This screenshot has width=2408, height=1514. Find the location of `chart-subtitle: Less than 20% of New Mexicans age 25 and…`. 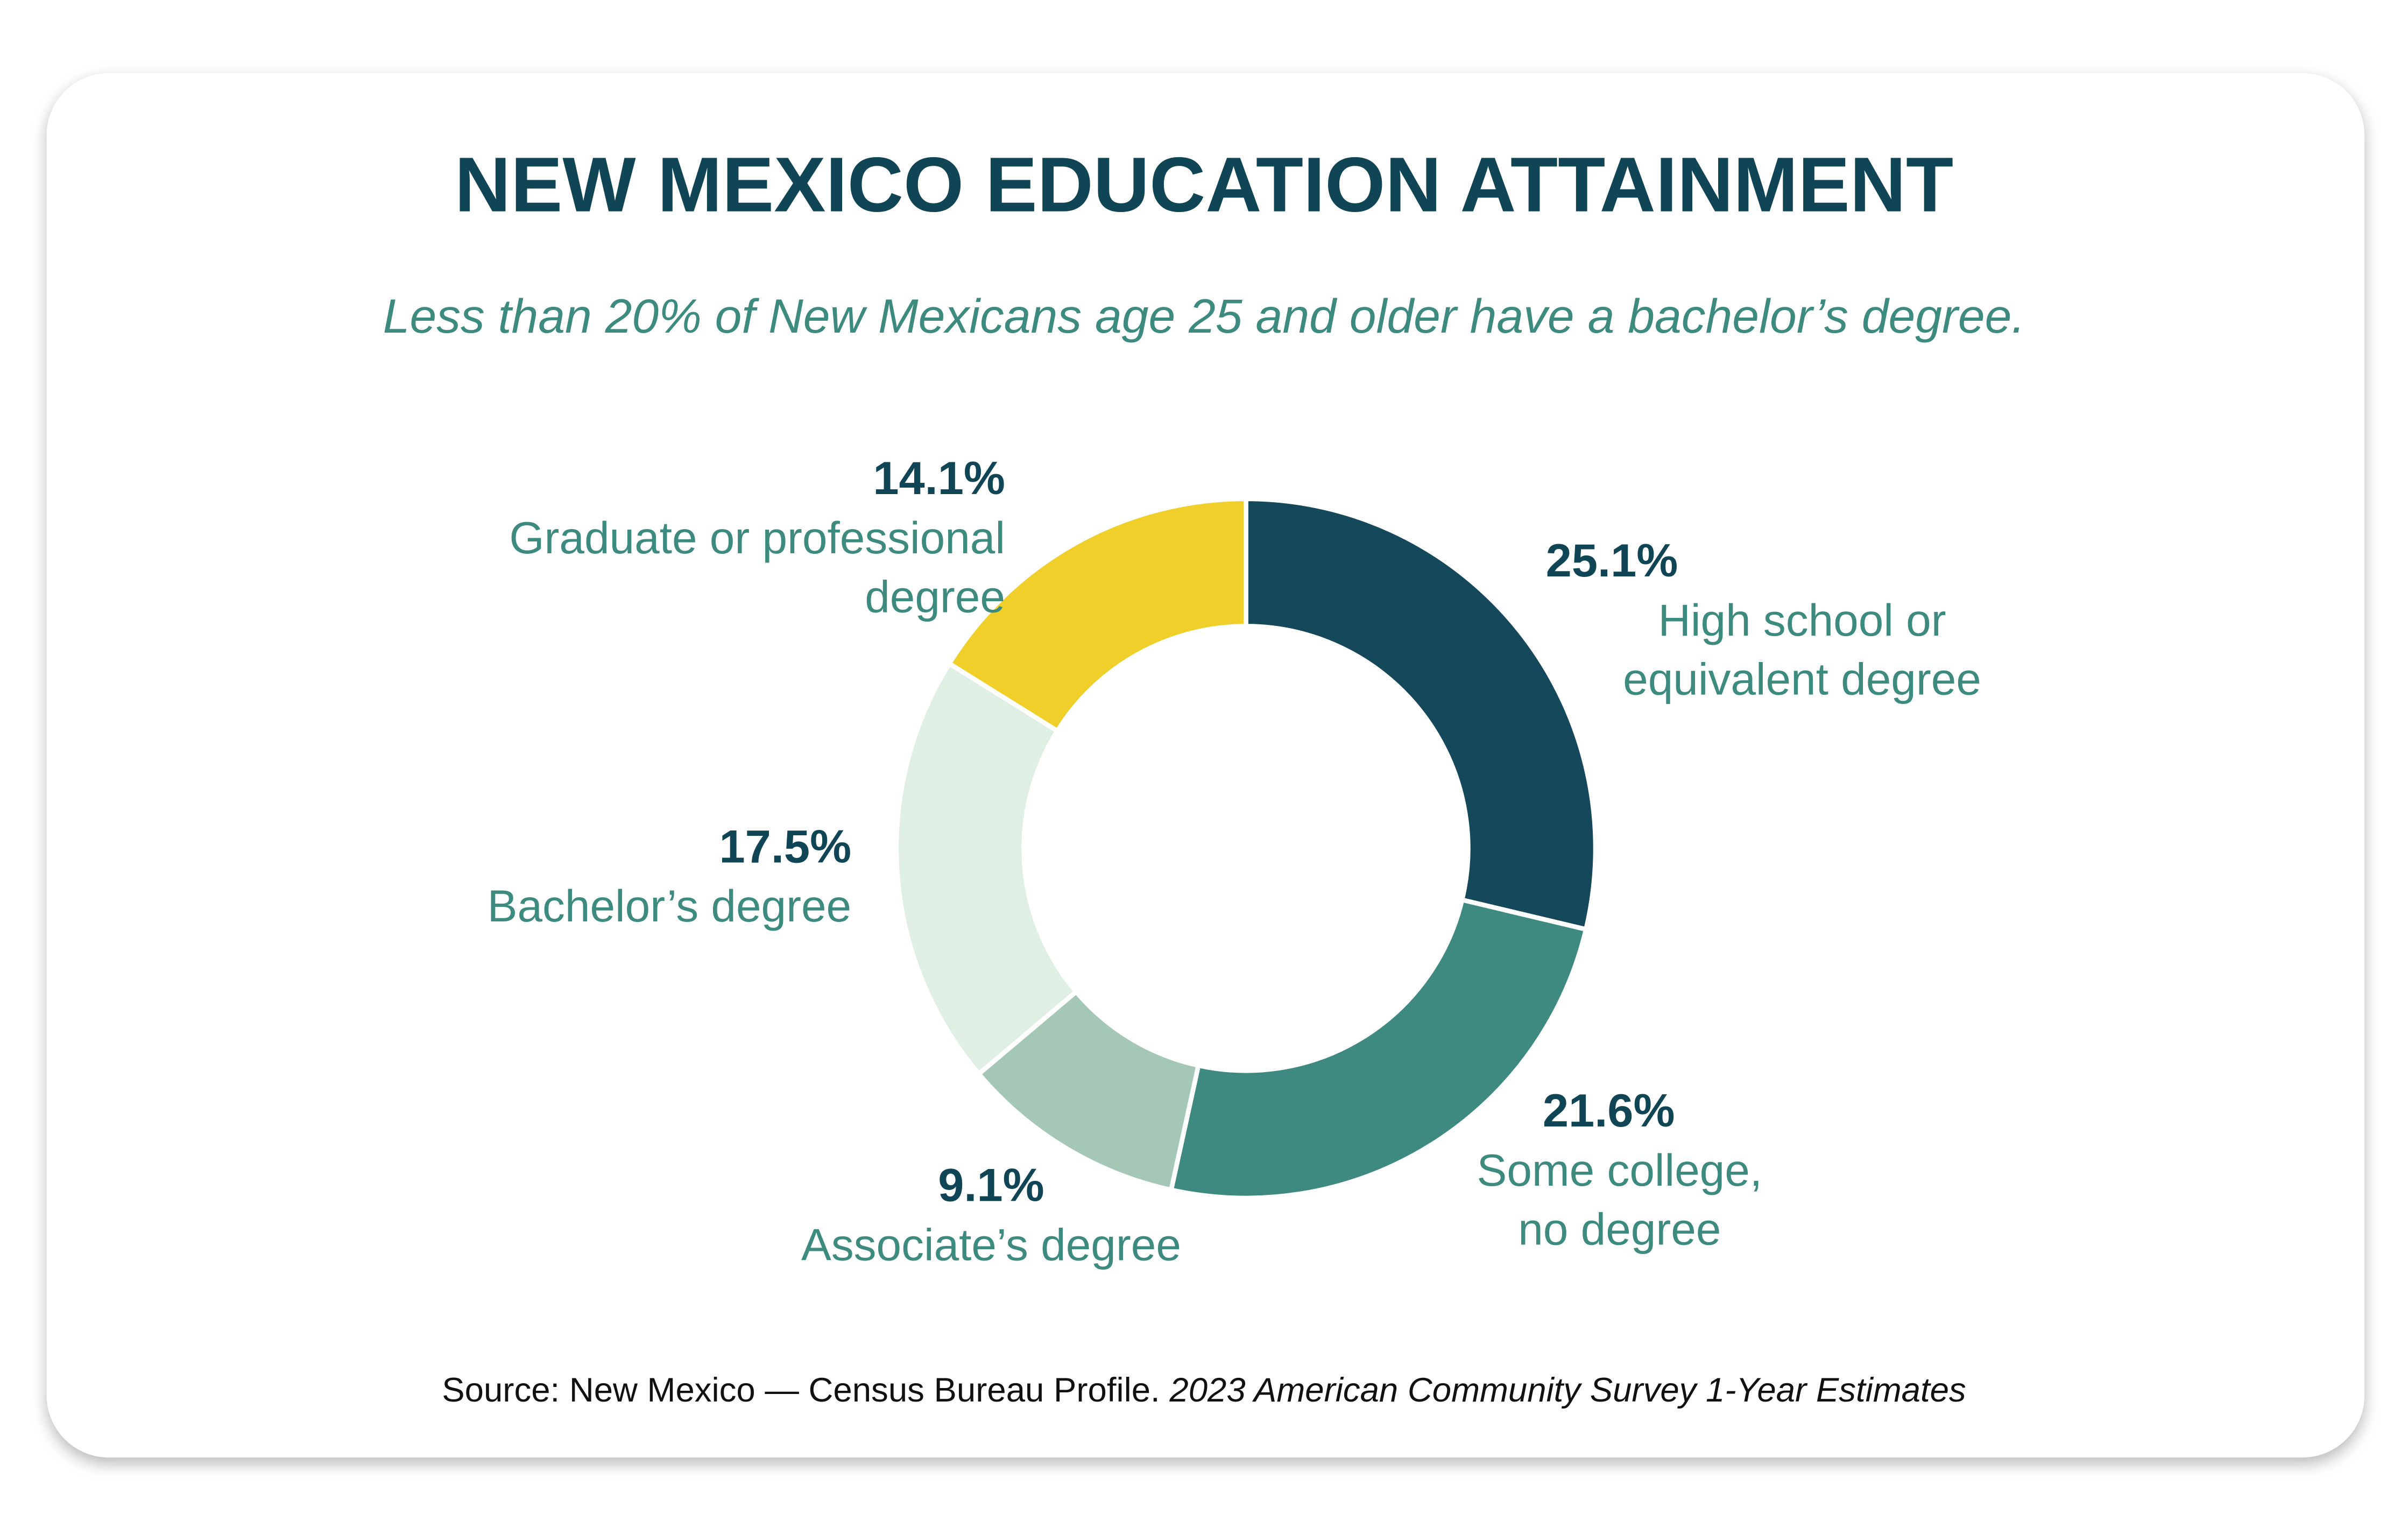

chart-subtitle: Less than 20% of New Mexicans age 25 and… is located at coordinates (1204, 316).